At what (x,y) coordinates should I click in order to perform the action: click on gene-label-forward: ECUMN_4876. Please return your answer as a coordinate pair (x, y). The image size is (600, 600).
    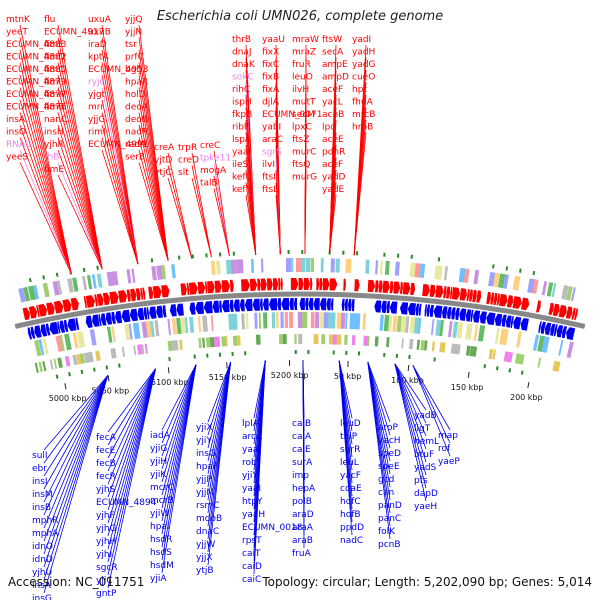
    Looking at the image, I should click on (36, 108).